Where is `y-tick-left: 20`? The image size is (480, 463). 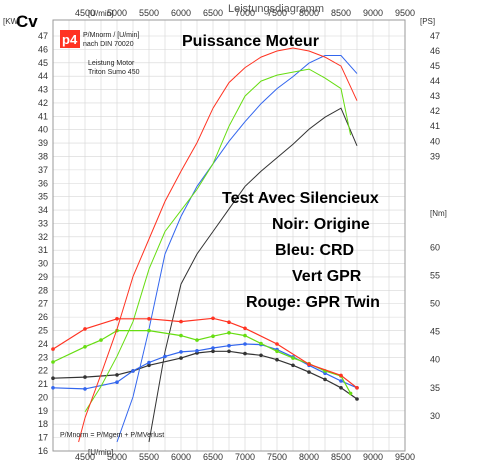
y-tick-left: 20 is located at coordinates (43, 397).